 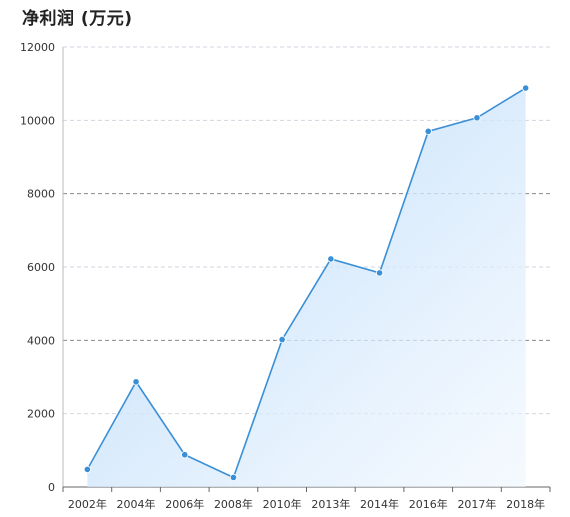 I want to click on x-tick-label: 2008年, so click(x=233, y=504).